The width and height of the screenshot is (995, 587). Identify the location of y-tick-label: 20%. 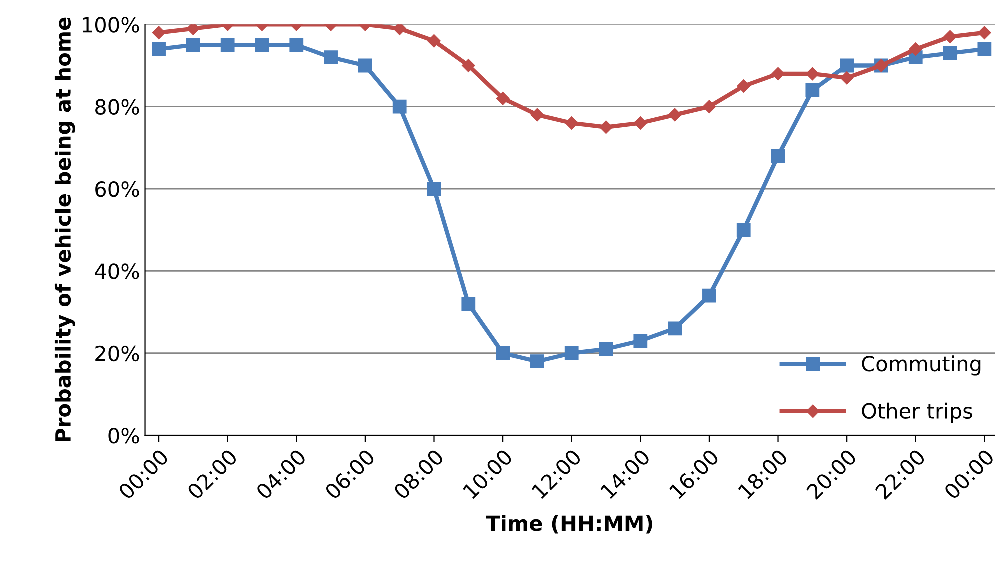
(118, 354).